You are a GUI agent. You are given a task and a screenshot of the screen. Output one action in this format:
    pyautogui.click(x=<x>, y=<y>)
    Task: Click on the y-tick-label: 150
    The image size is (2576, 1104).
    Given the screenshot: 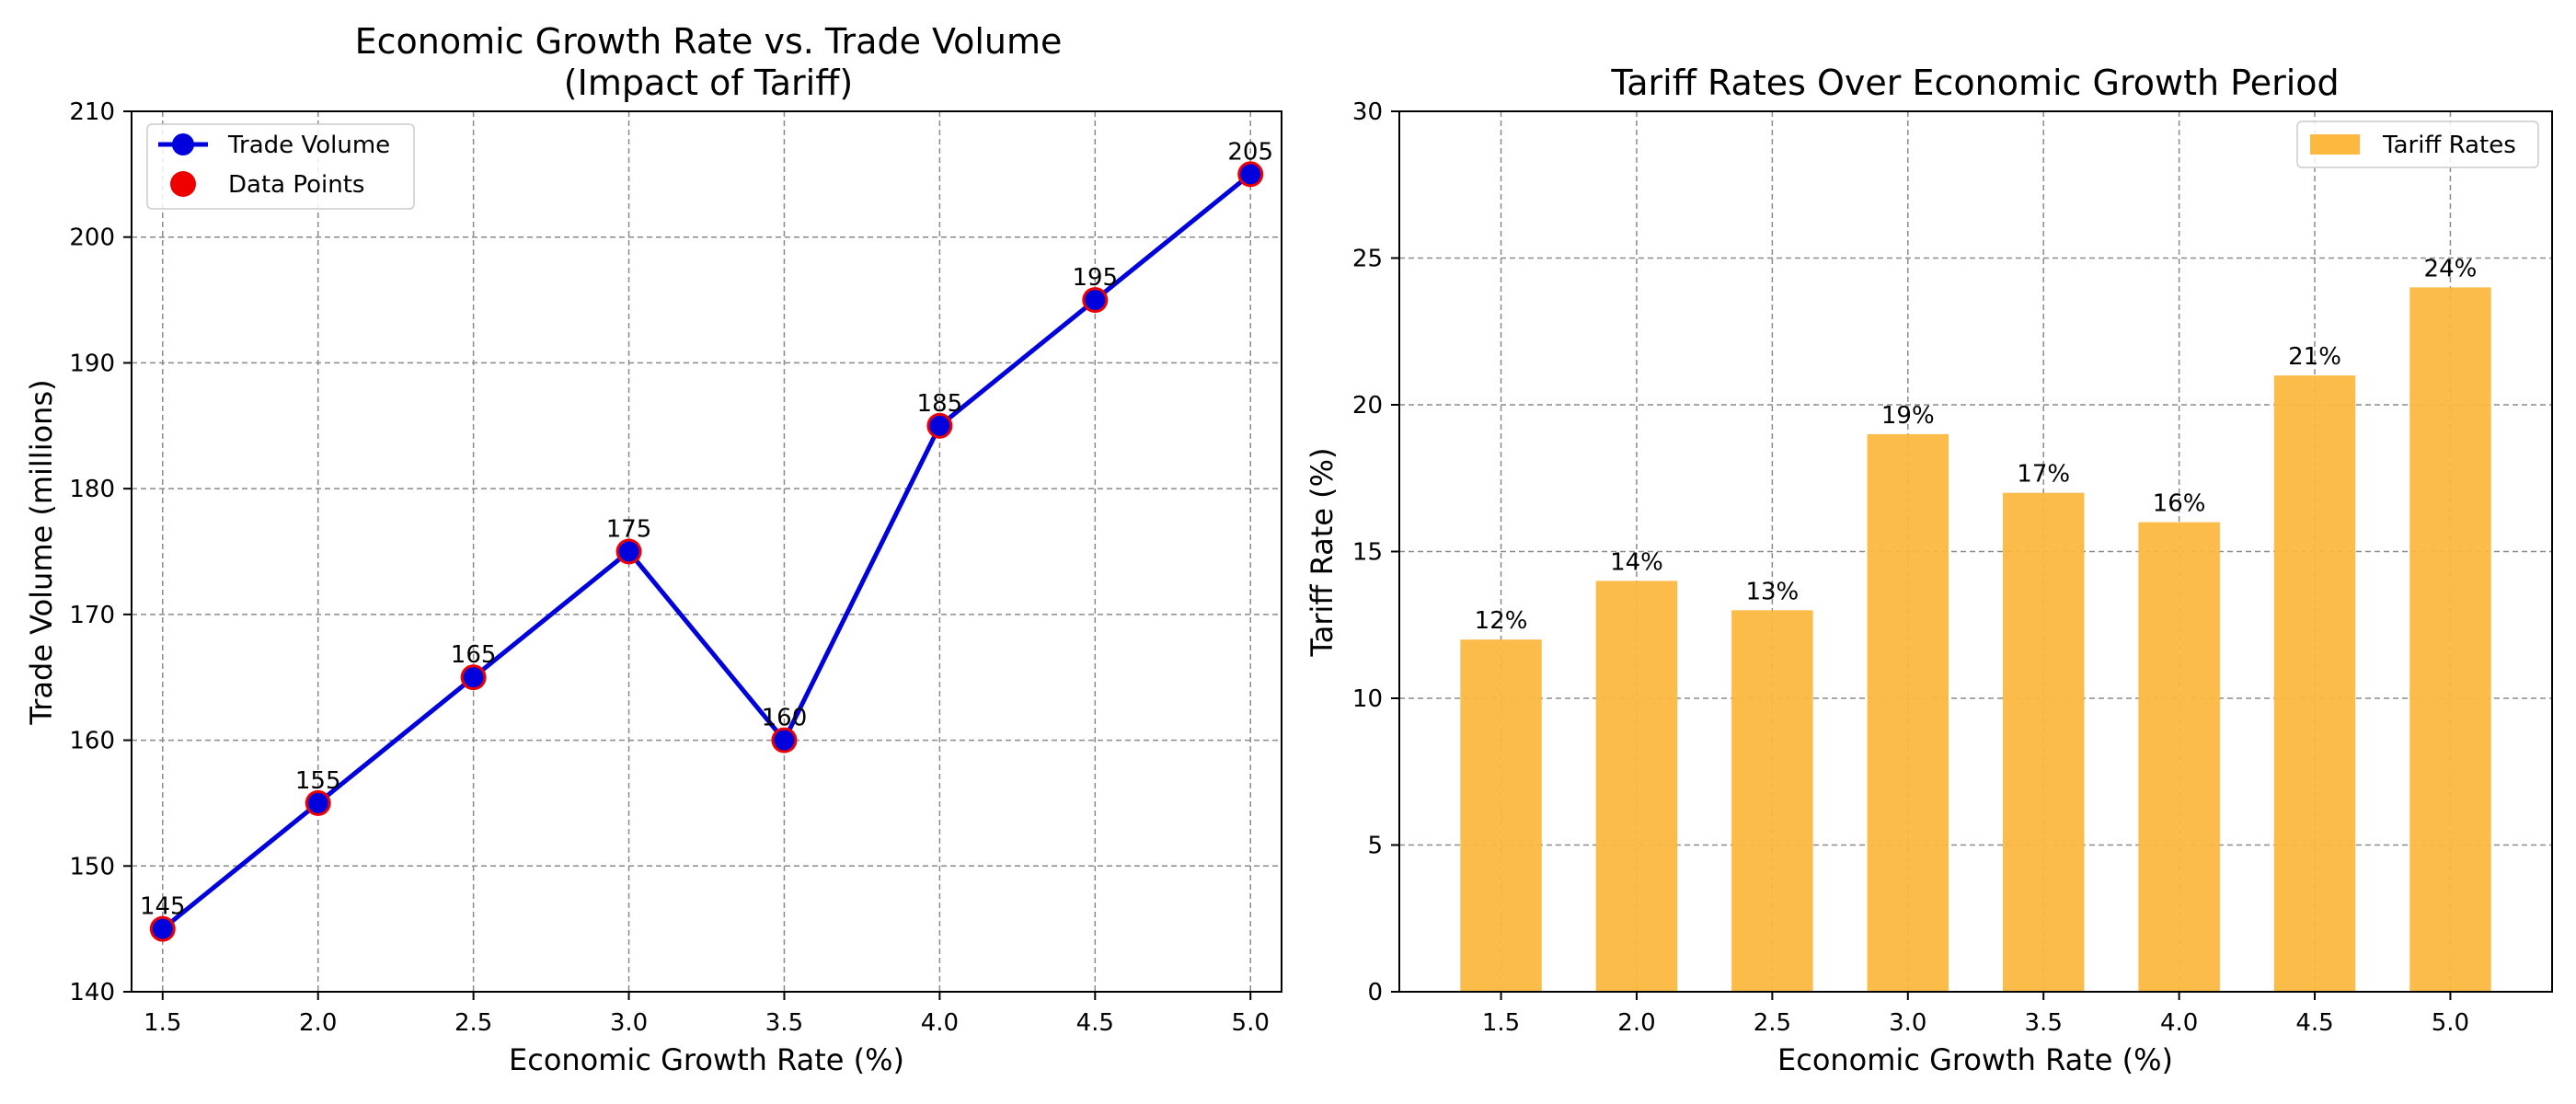 What is the action you would take?
    pyautogui.click(x=92, y=866)
    